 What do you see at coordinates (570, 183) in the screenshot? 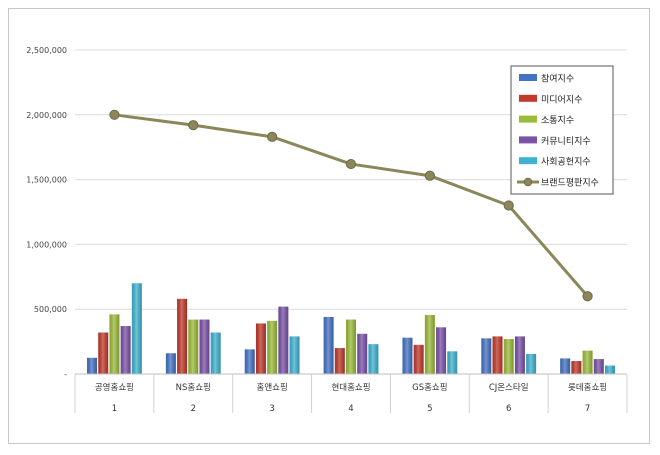
I see `legend-label: 브랜드평판지수` at bounding box center [570, 183].